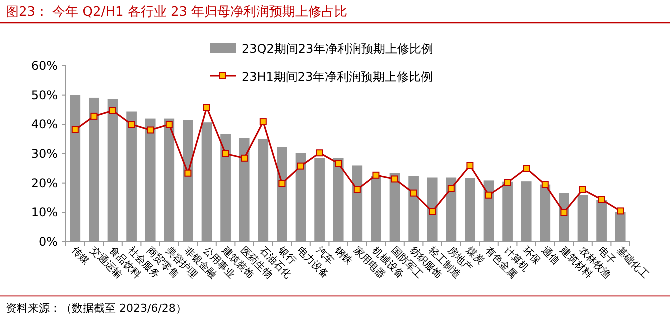 The image size is (670, 323). Describe the element at coordinates (44, 66) in the screenshot. I see `y-tick-label: 60%` at that location.